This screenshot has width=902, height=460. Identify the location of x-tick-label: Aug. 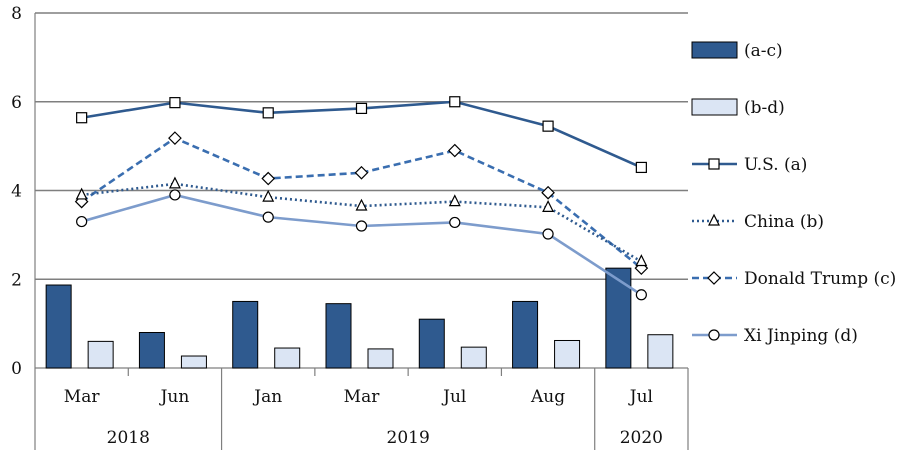
(547, 397).